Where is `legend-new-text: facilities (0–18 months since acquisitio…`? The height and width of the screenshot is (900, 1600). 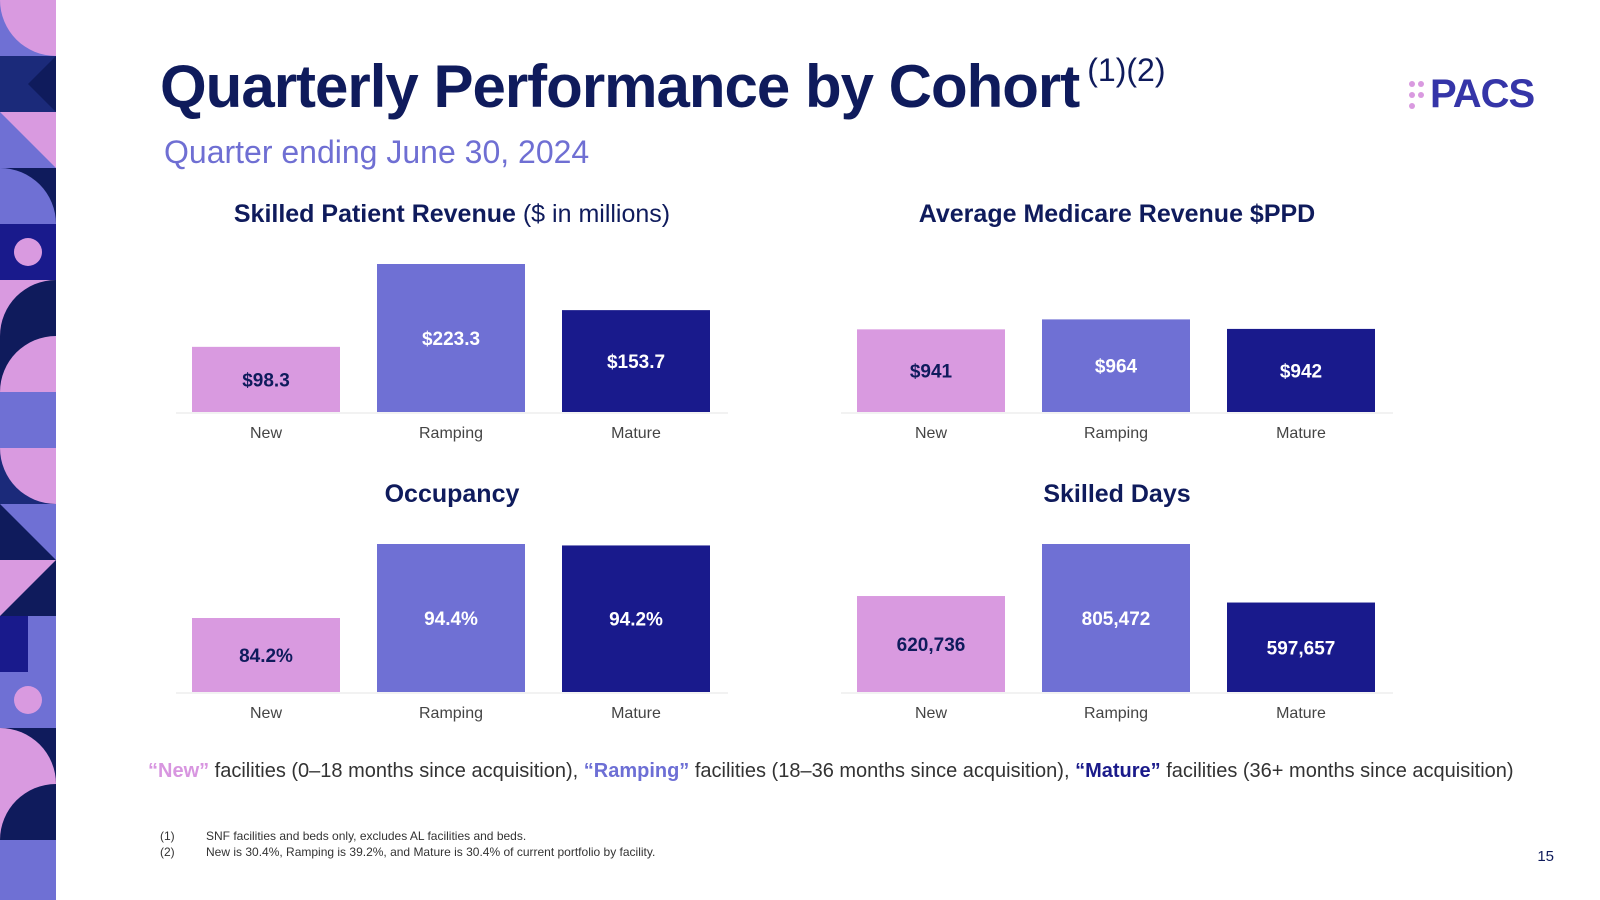 legend-new-text: facilities (0–18 months since acquisitio… is located at coordinates (396, 771).